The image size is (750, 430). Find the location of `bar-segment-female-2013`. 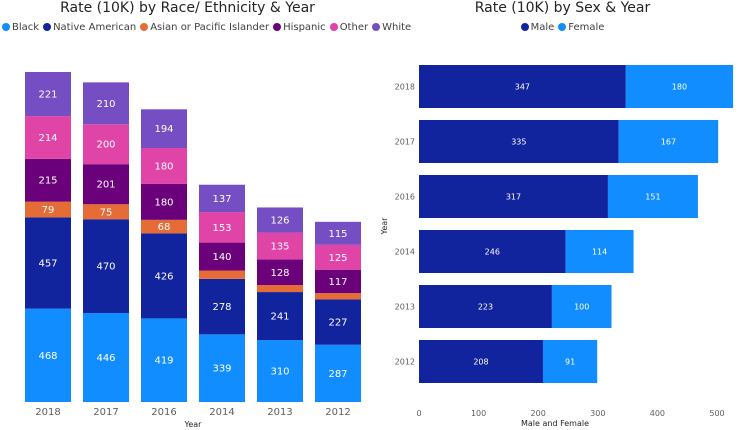

bar-segment-female-2013 is located at coordinates (581, 306).